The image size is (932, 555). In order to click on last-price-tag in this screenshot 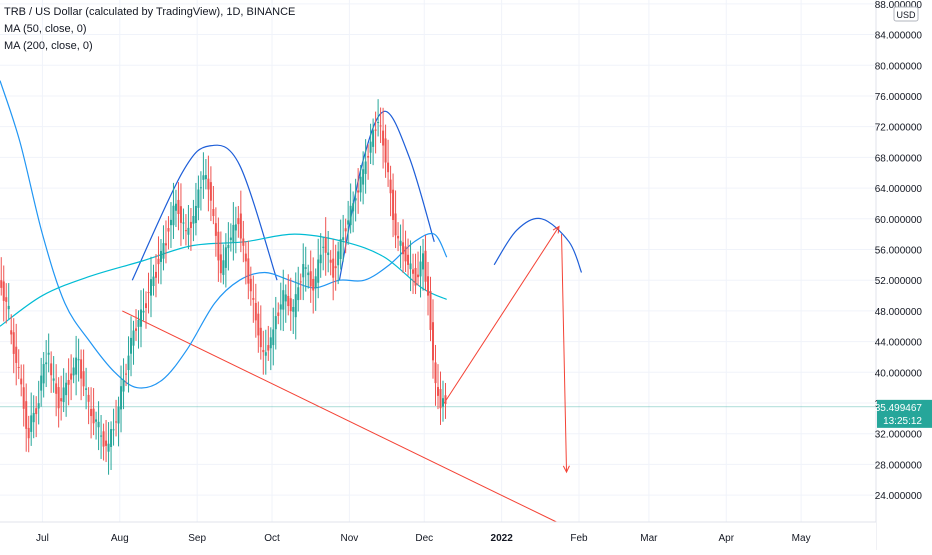, I will do `click(904, 413)`.